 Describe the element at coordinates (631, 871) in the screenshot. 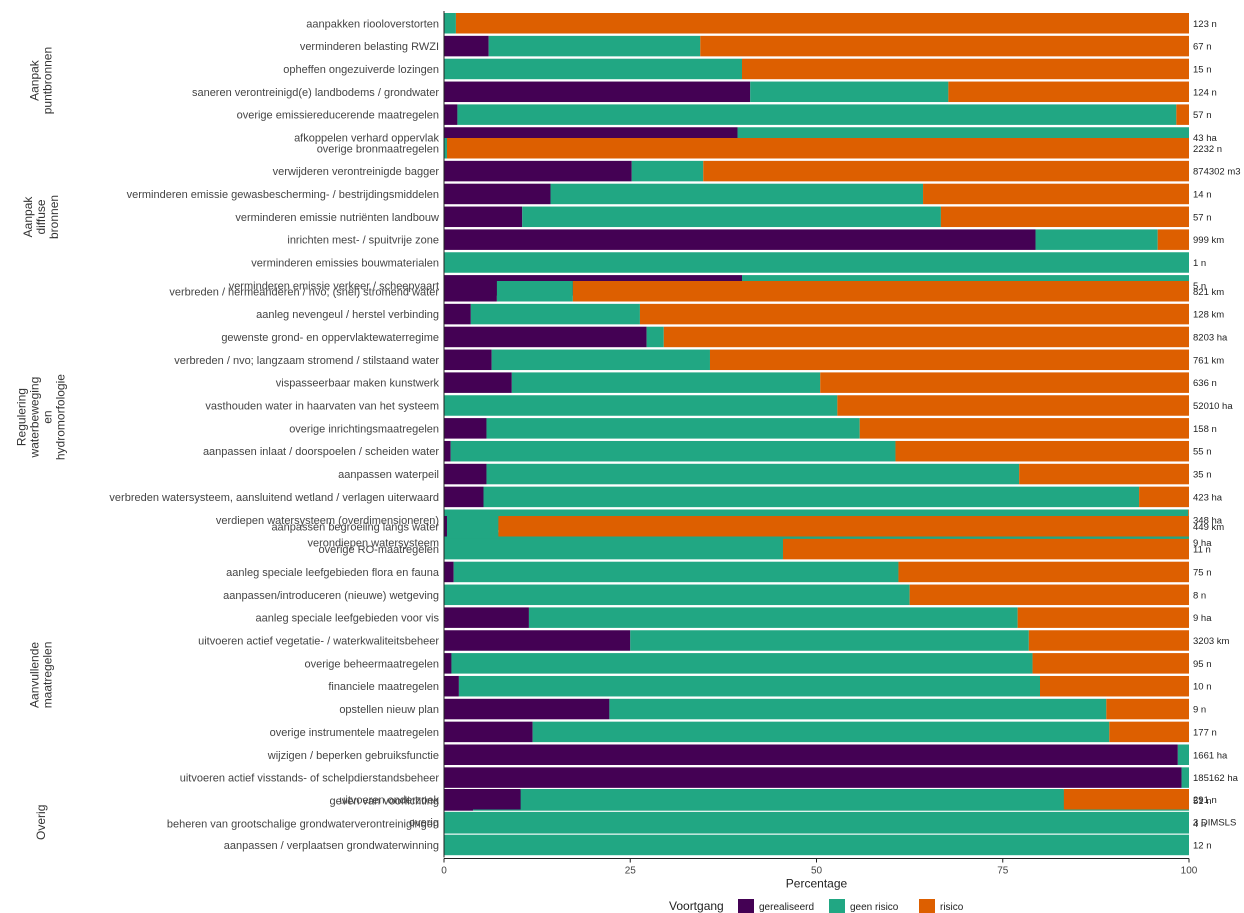

I see `x-tick-label: 25` at that location.